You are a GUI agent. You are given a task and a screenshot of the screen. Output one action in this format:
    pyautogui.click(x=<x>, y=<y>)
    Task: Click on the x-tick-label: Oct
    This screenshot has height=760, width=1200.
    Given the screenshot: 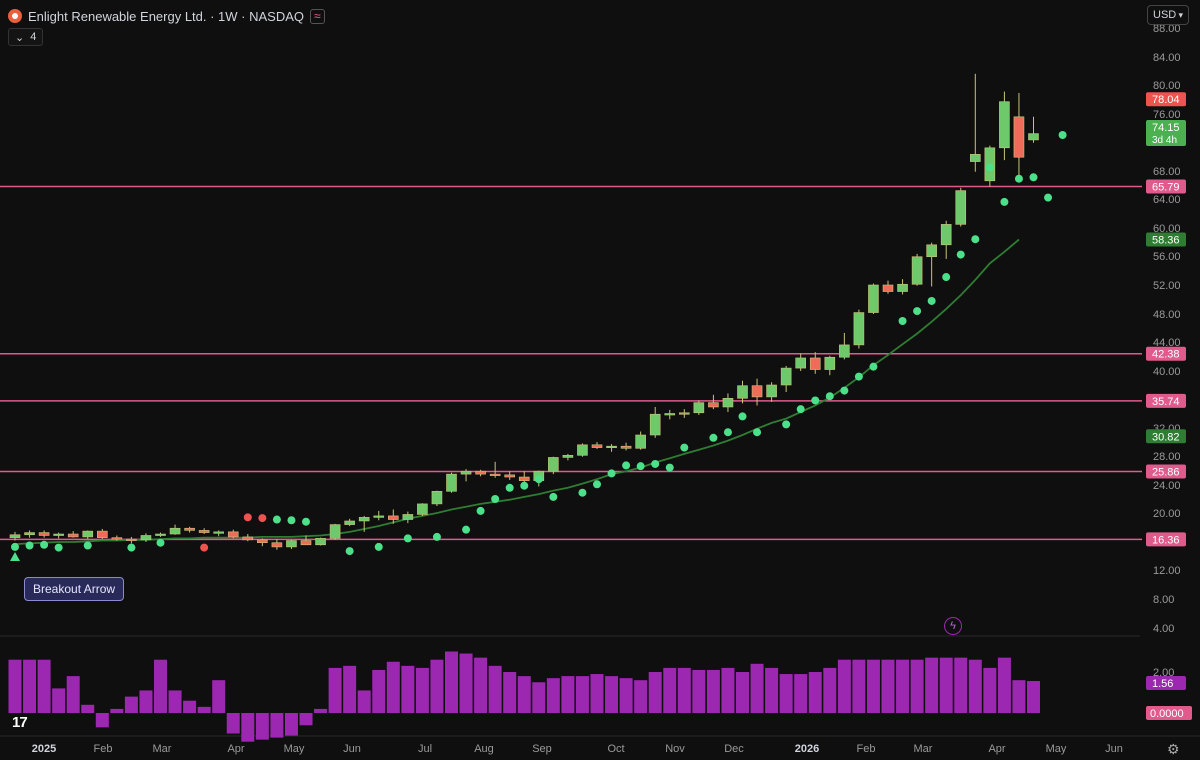 What is the action you would take?
    pyautogui.click(x=615, y=749)
    